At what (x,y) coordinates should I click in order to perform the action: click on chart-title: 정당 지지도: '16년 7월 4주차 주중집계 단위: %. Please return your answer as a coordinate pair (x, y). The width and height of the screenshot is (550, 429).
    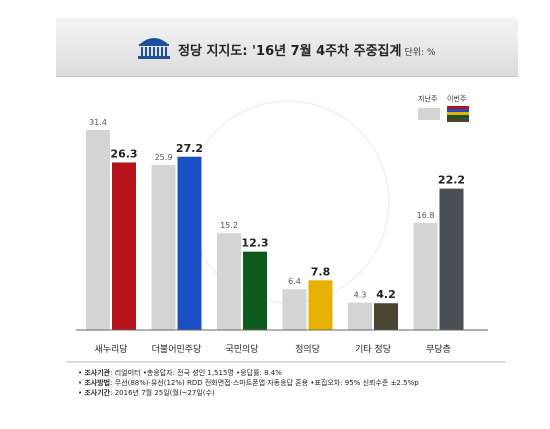
    Looking at the image, I should click on (307, 49).